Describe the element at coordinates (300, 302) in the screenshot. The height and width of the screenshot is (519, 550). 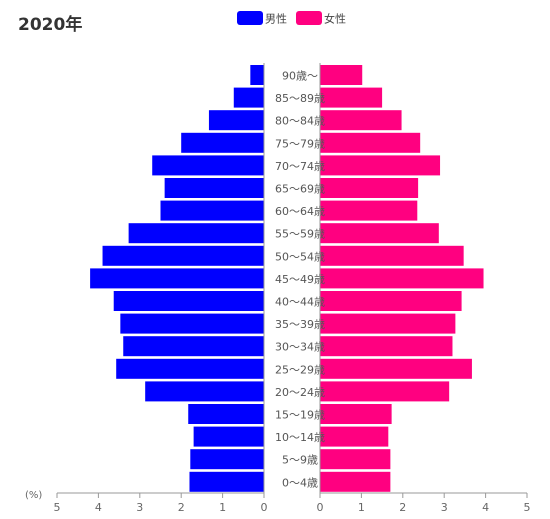
I see `category-label: 40〜44歳` at that location.